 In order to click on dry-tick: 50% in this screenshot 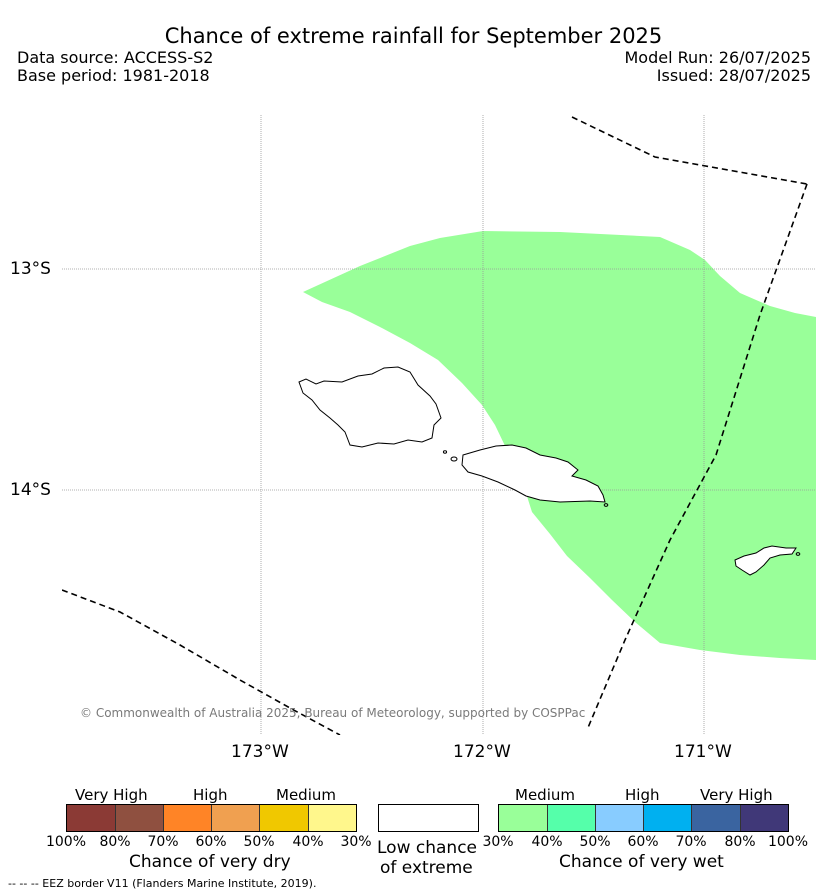, I will do `click(259, 842)`.